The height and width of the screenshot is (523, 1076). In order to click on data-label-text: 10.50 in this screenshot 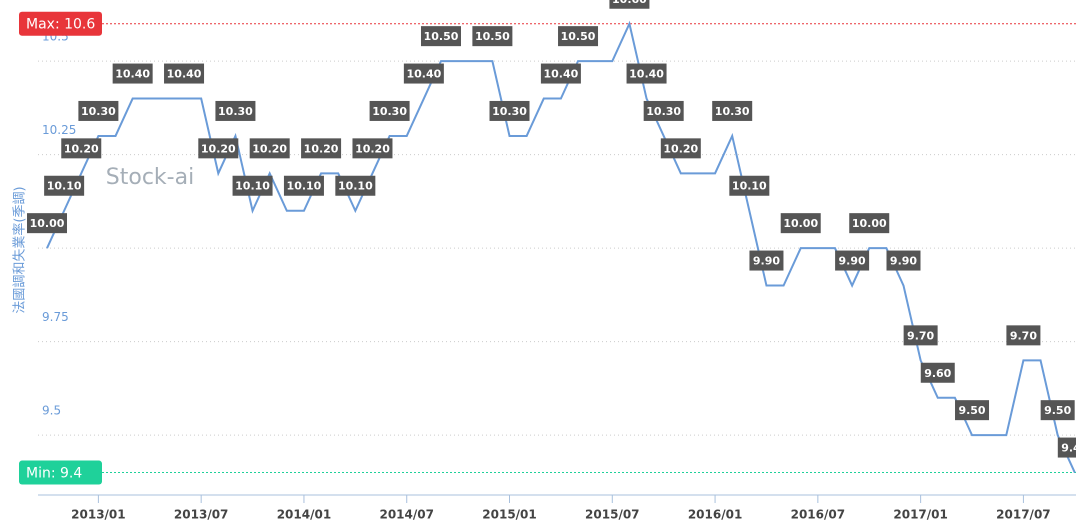, I will do `click(492, 36)`.